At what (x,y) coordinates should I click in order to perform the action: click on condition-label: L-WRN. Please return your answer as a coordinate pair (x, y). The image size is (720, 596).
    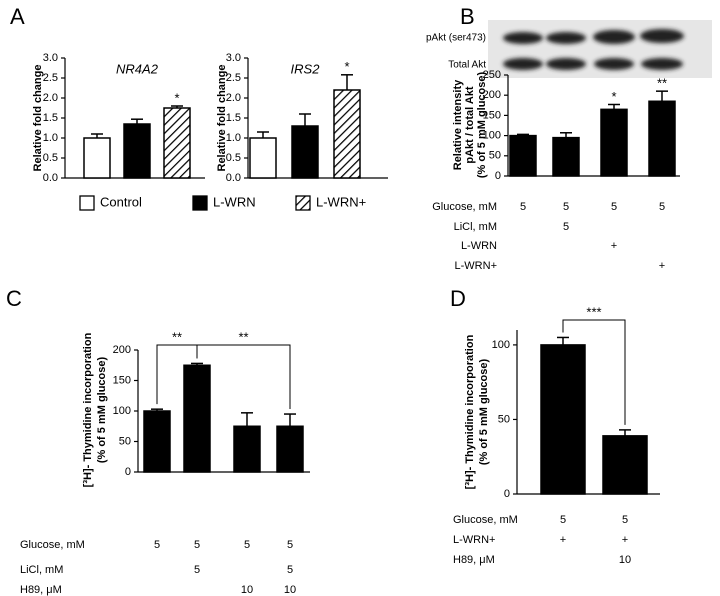
    Looking at the image, I should click on (479, 246).